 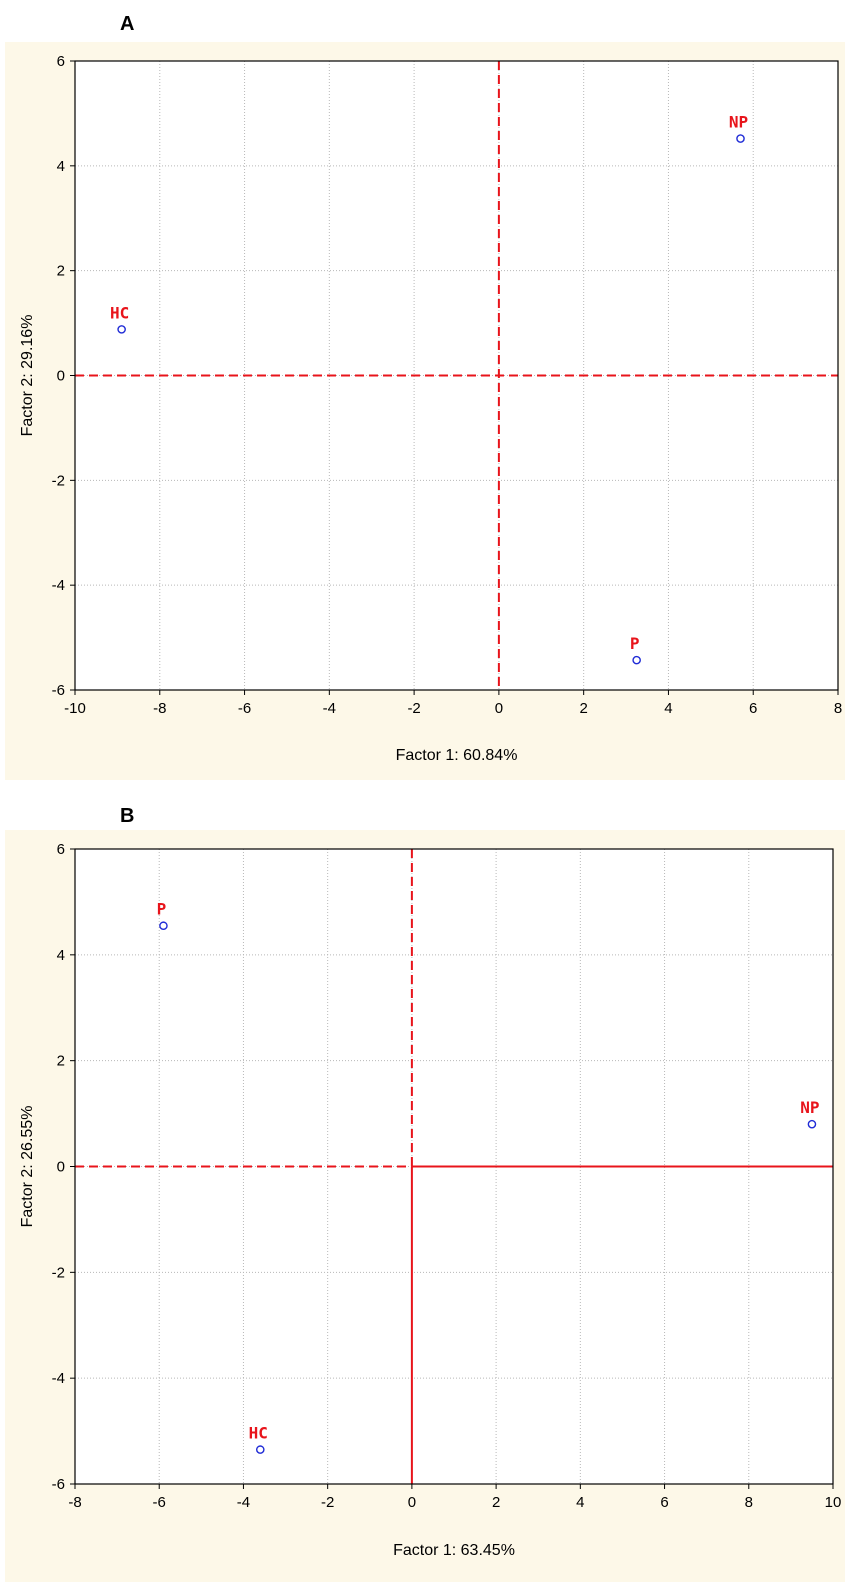 What do you see at coordinates (127, 816) in the screenshot?
I see `panel-letter: B` at bounding box center [127, 816].